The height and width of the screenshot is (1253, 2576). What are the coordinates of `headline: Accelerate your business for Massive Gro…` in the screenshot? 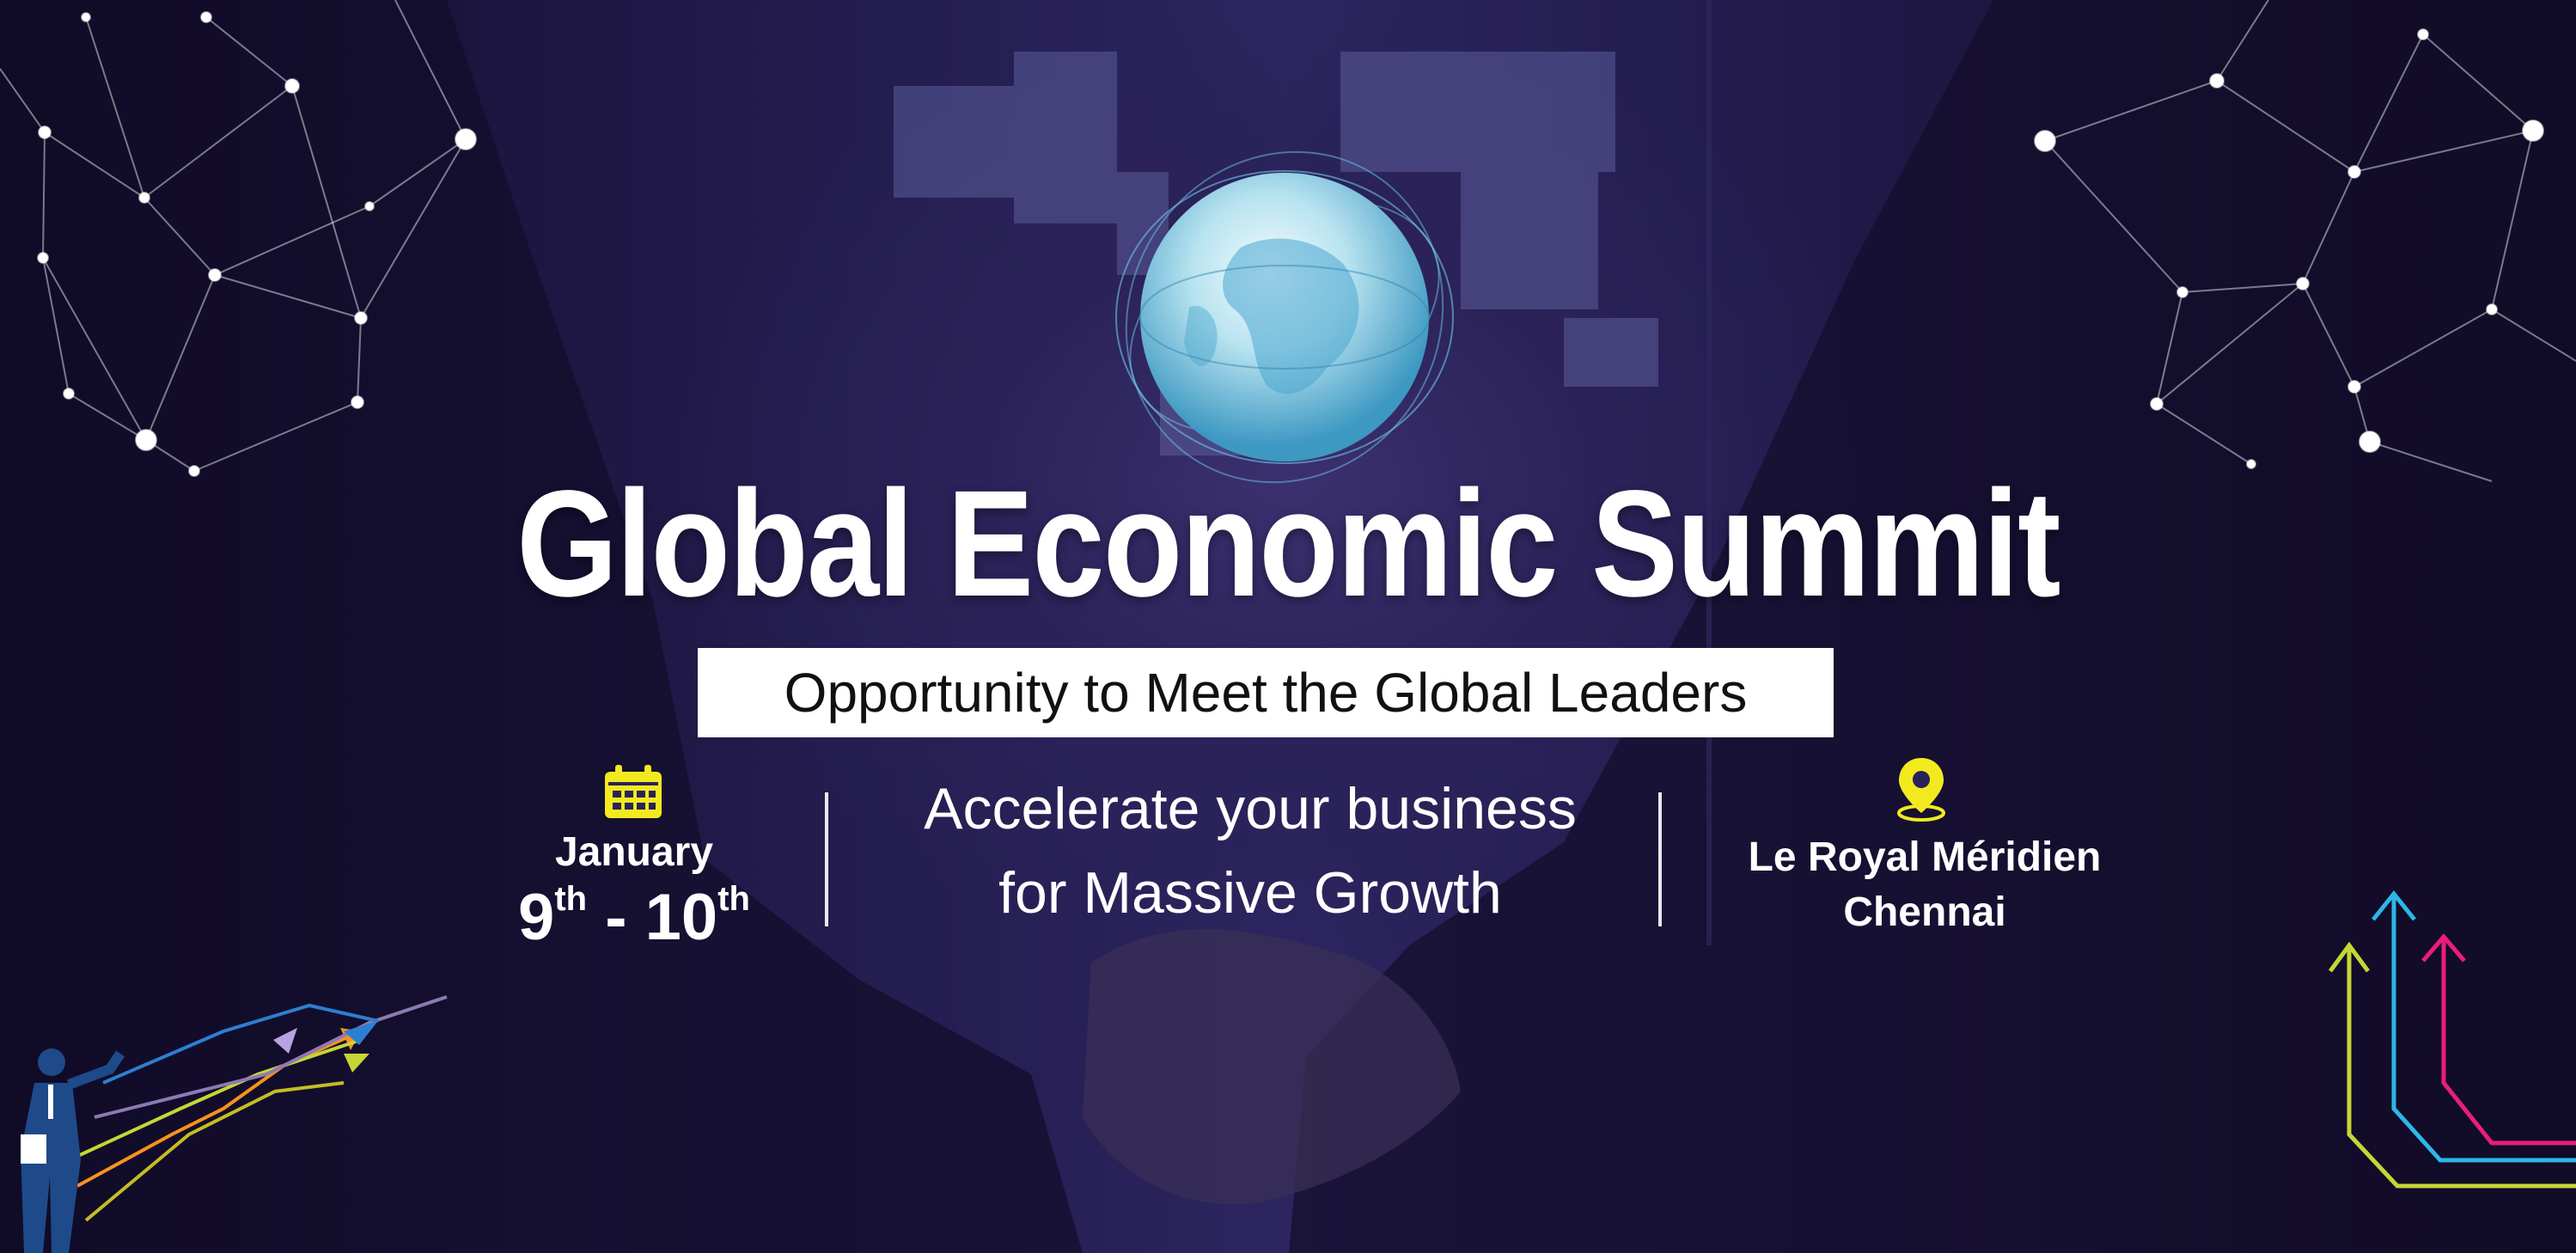 It's located at (1250, 851).